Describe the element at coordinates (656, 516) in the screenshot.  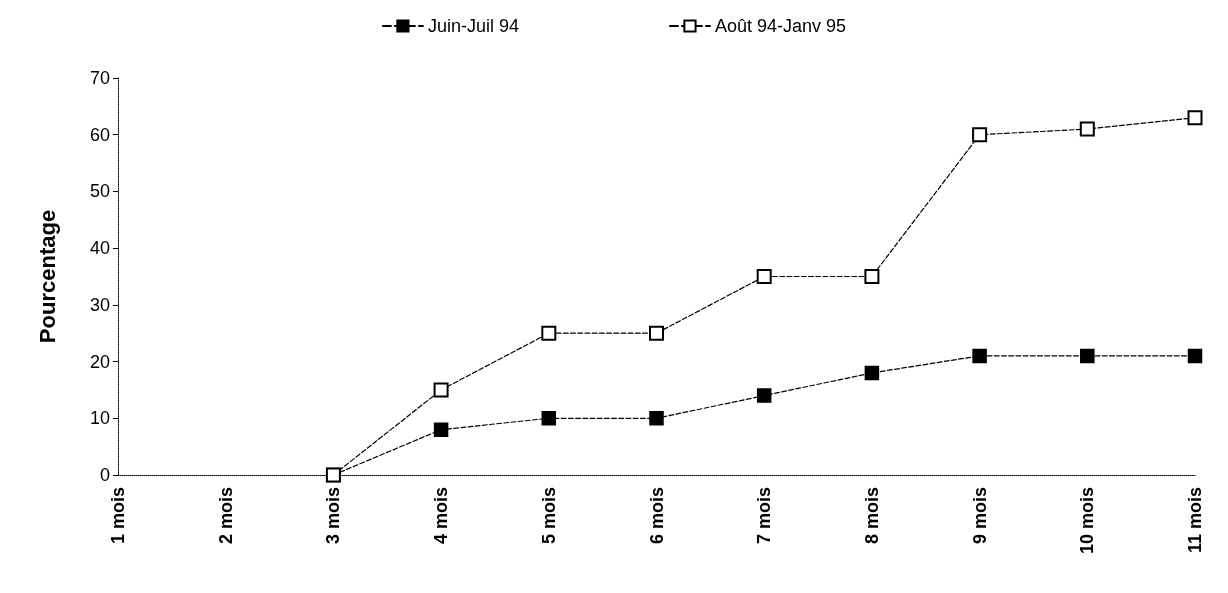
I see `x-tick-label: 6 mois` at that location.